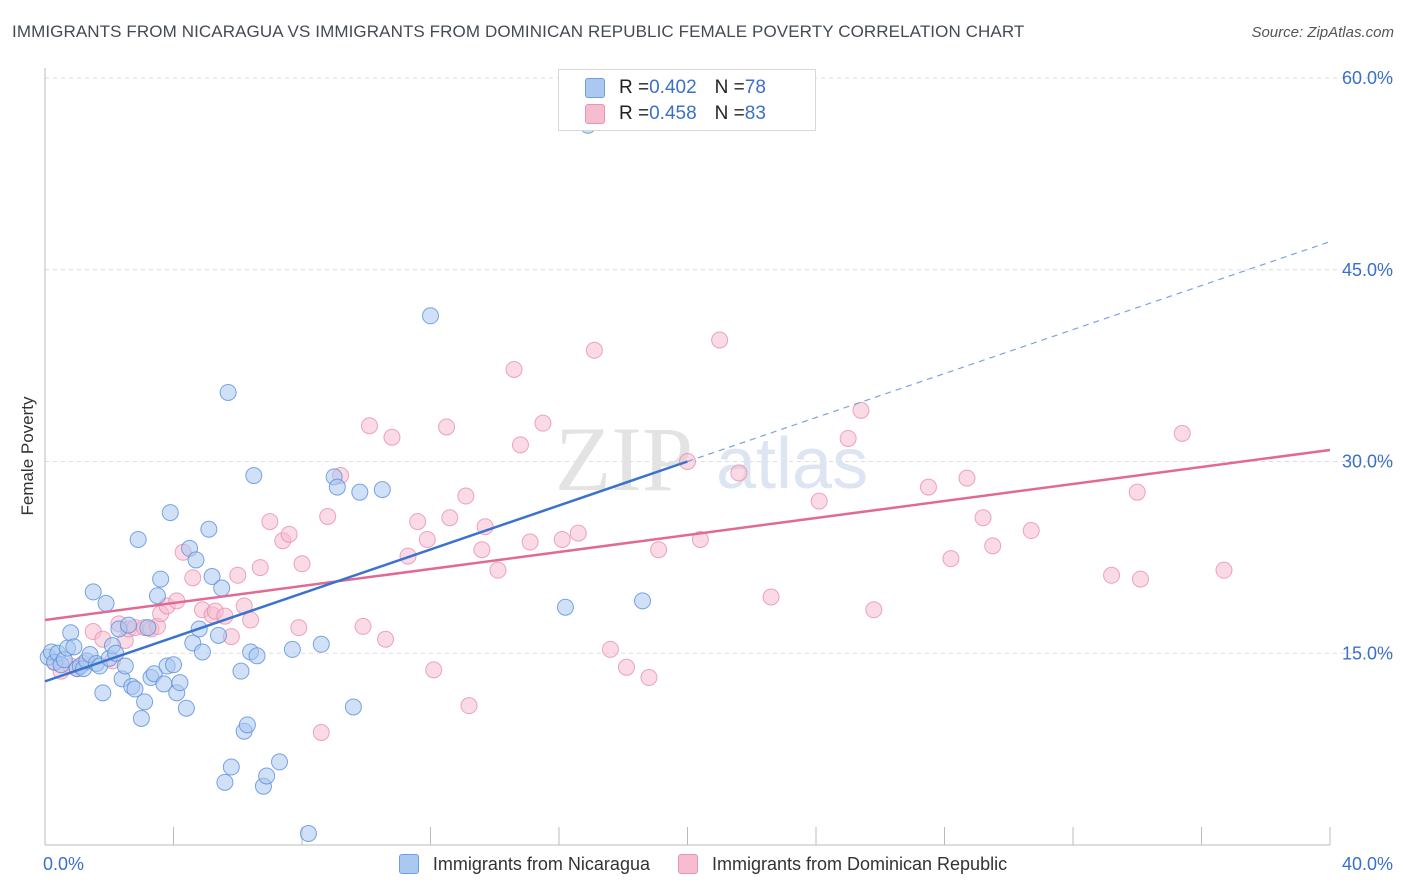 This screenshot has width=1406, height=892. Describe the element at coordinates (729, 87) in the screenshot. I see `n-label: N =` at that location.